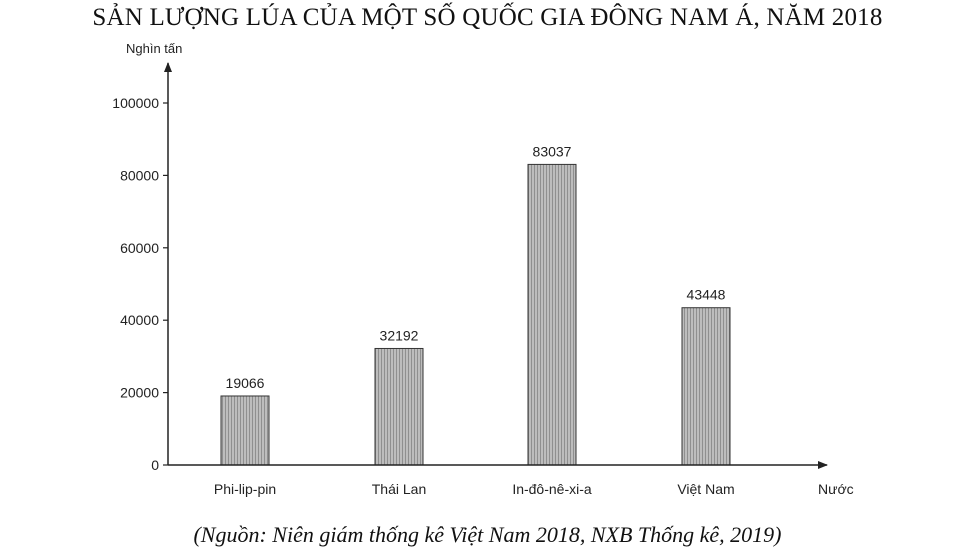 The image size is (975, 559). What do you see at coordinates (399, 489) in the screenshot?
I see `x-tick-label: Thái Lan` at bounding box center [399, 489].